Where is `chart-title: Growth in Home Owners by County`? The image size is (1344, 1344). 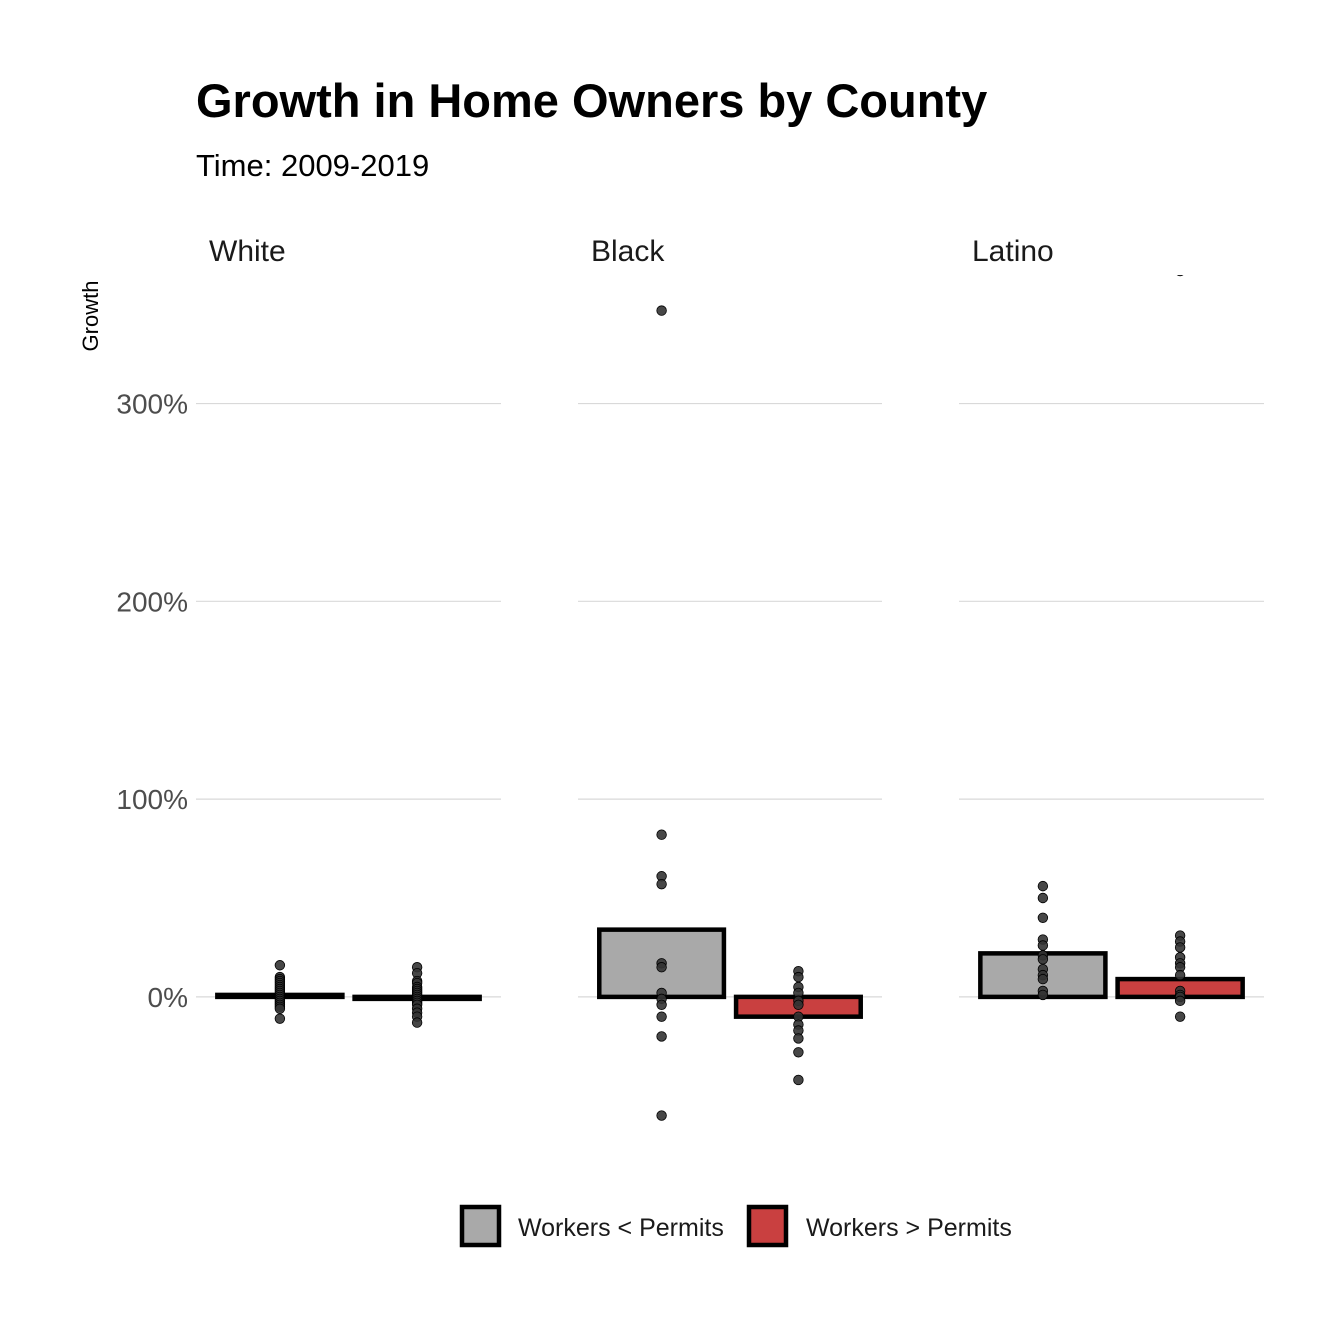
chart-title: Growth in Home Owners by County is located at coordinates (591, 100).